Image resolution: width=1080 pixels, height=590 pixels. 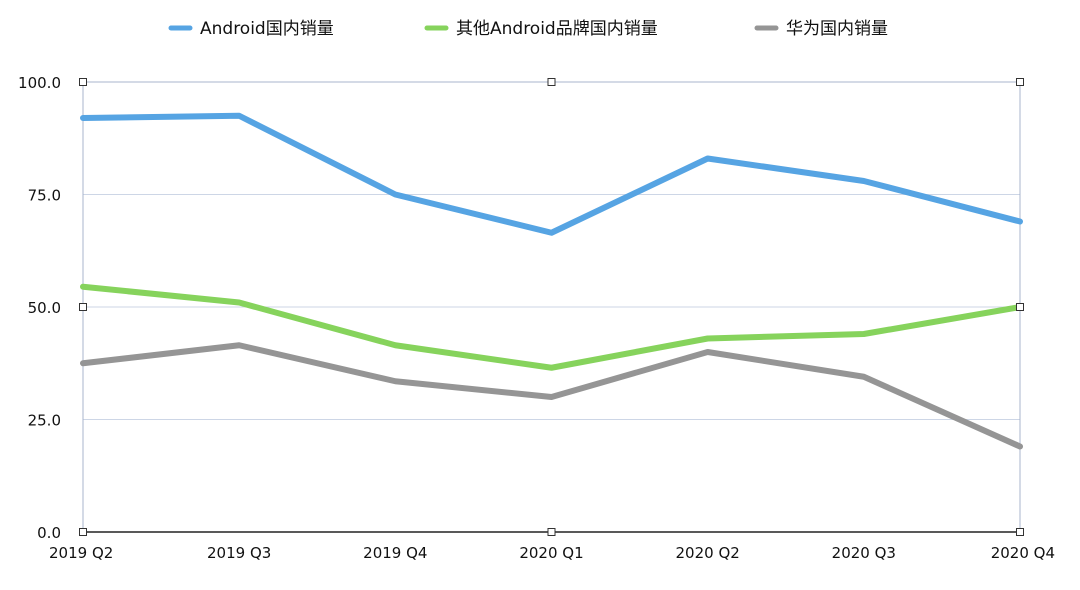 I want to click on legend: Android国内销量 其他Android品牌国内销量 华为国内销量, so click(x=528, y=29).